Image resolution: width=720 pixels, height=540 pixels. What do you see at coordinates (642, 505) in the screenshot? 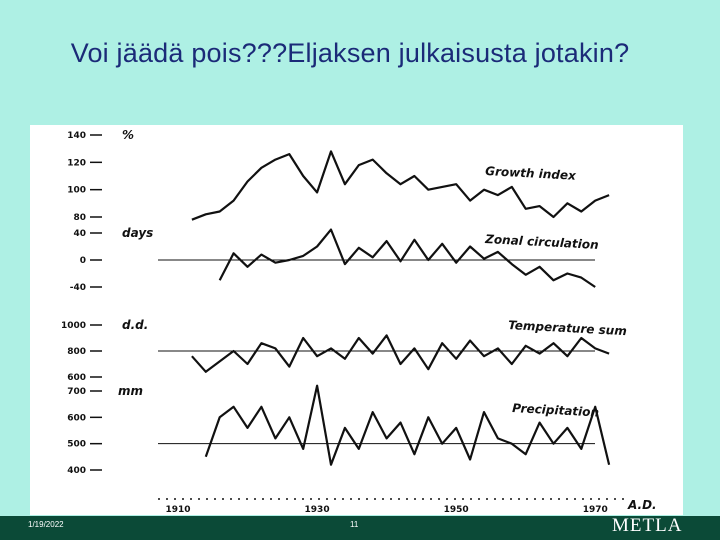
I see `x-axis-label: A.D.` at bounding box center [642, 505].